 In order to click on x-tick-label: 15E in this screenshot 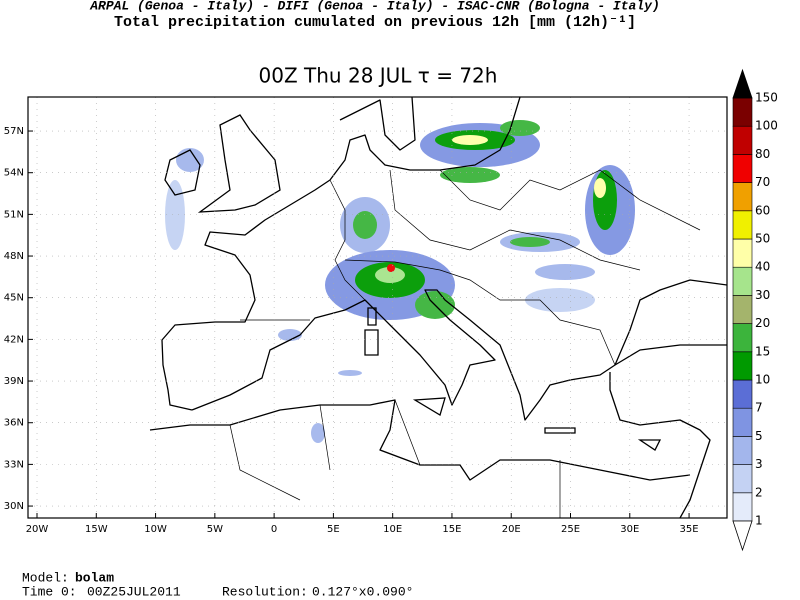, I will do `click(451, 529)`.